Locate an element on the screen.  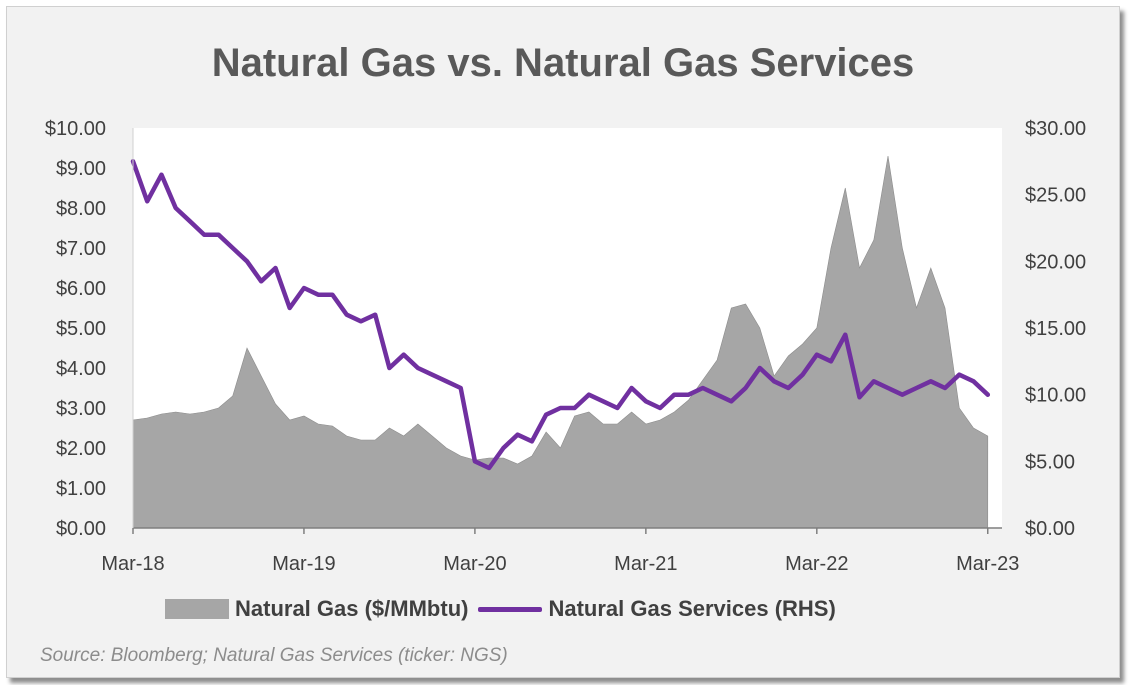
y-right-tick-label: $30.00 is located at coordinates (1055, 129).